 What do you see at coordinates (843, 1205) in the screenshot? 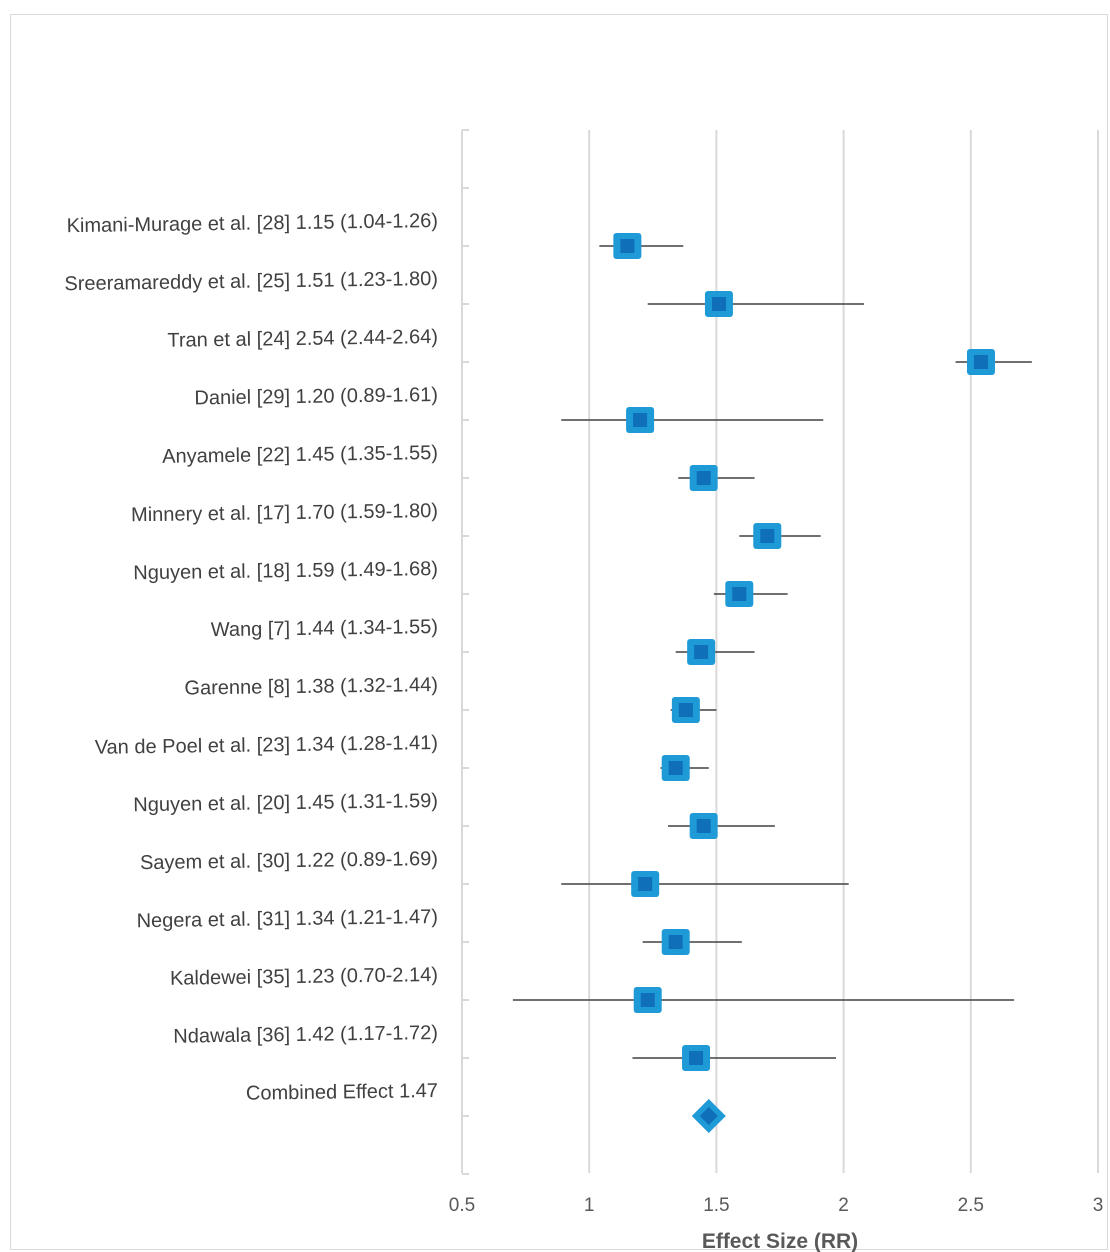
I see `x-tick-label: 2` at bounding box center [843, 1205].